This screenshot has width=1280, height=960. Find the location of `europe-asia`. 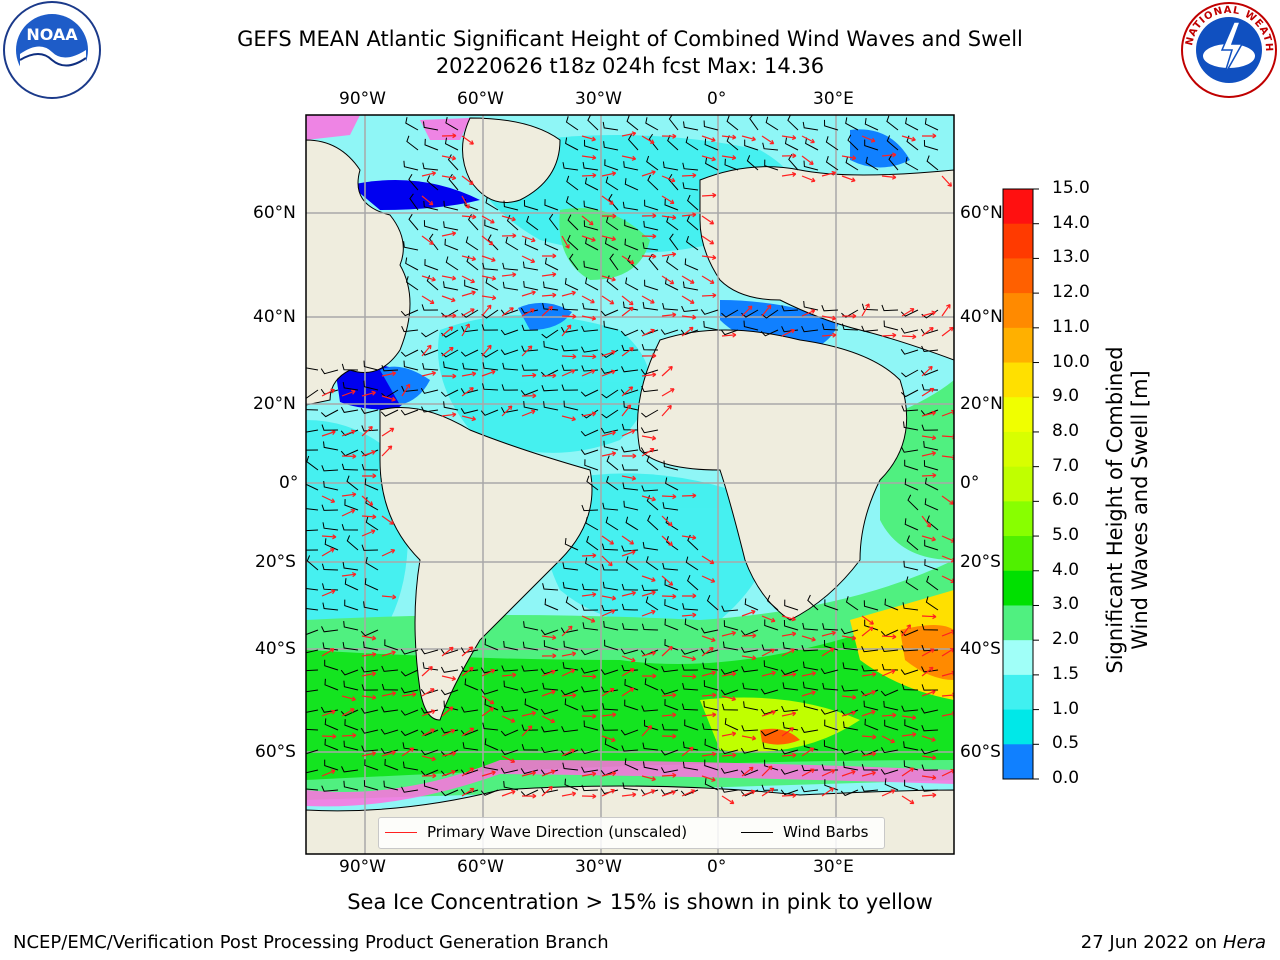

europe-asia is located at coordinates (826, 263).